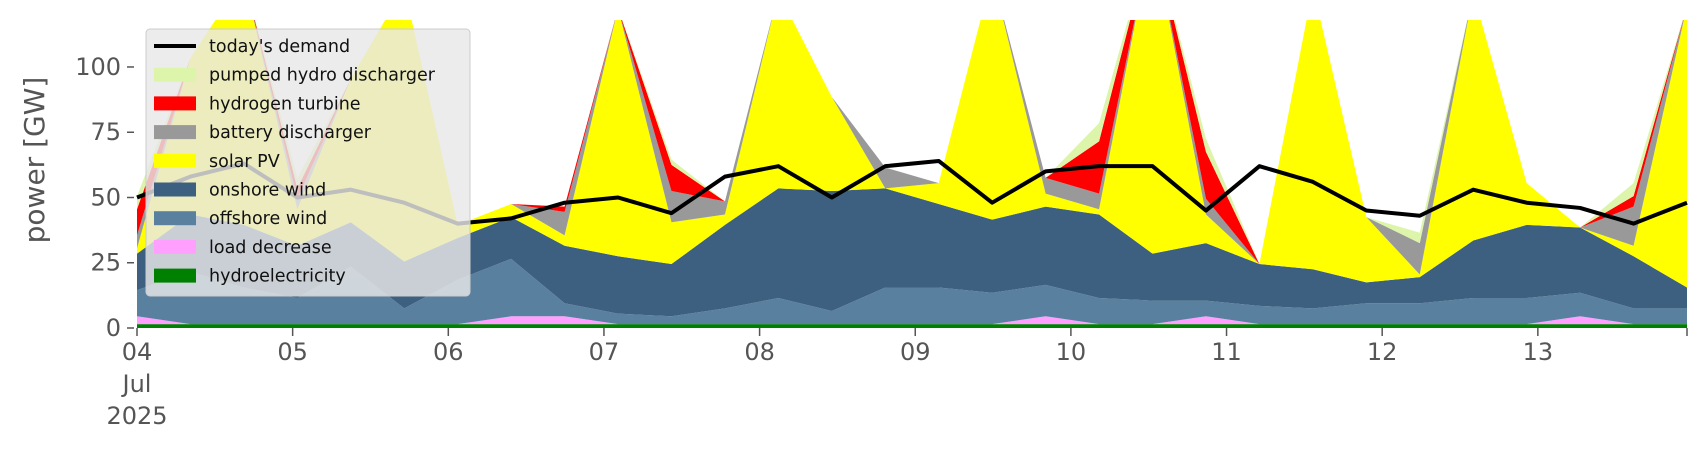 The image size is (1706, 460). I want to click on y-tick-label: 75, so click(105, 132).